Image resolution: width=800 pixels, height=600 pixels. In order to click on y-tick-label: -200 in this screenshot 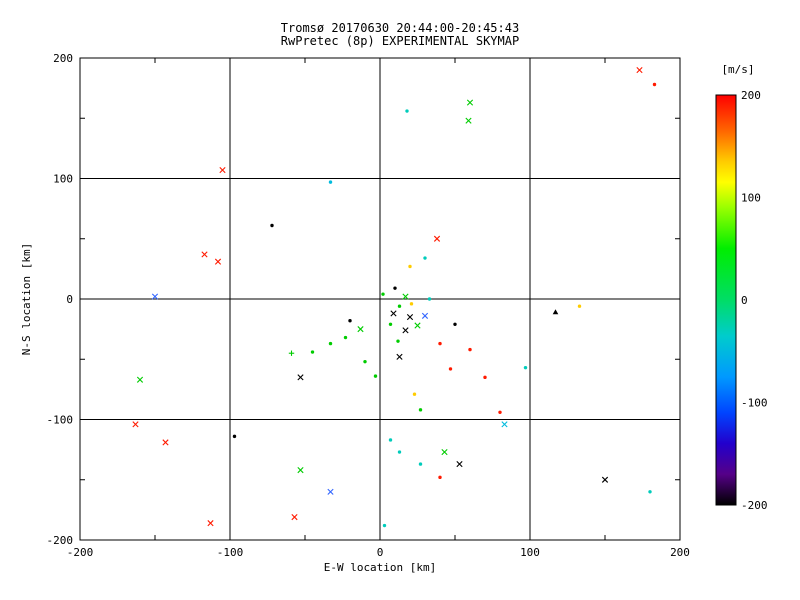, I will do `click(60, 540)`.